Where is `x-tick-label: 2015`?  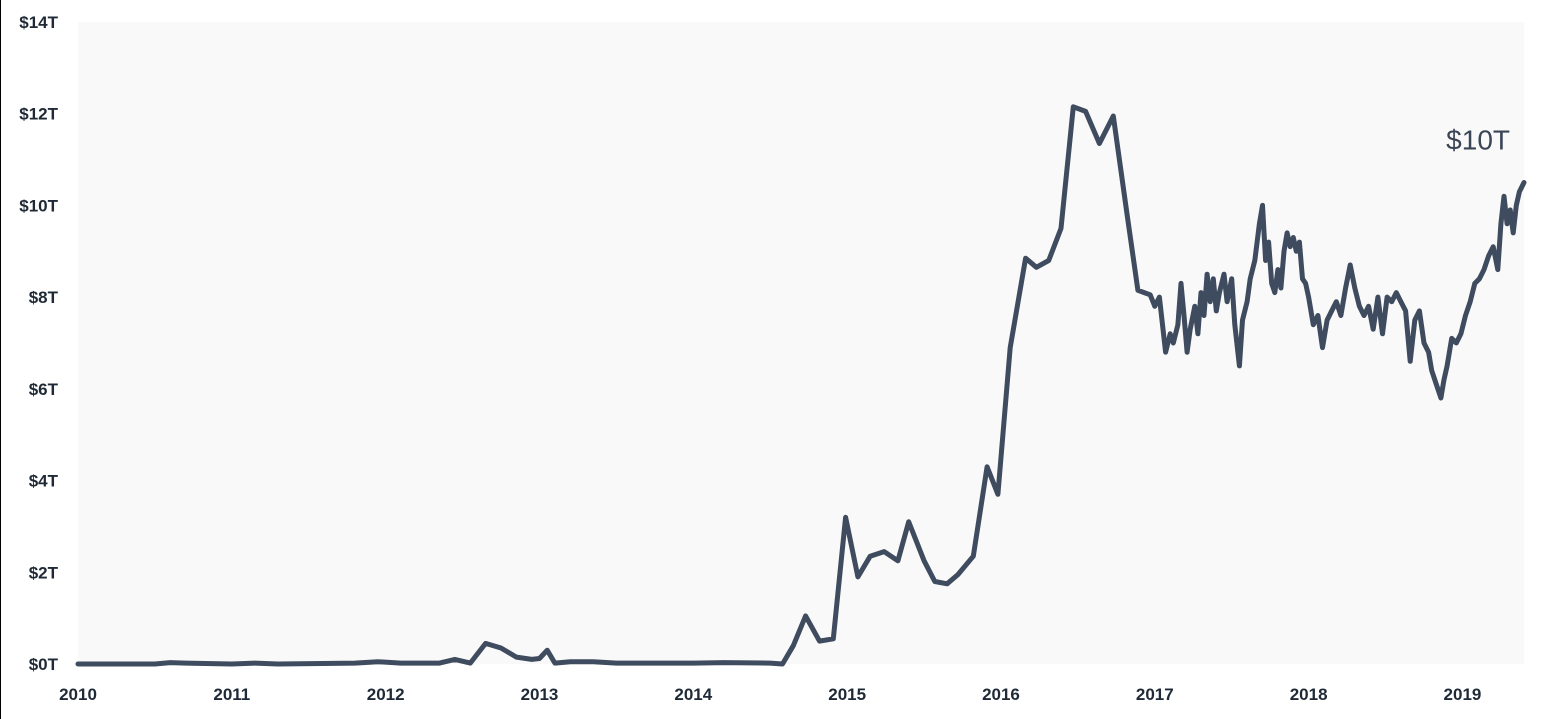
x-tick-label: 2015 is located at coordinates (847, 694).